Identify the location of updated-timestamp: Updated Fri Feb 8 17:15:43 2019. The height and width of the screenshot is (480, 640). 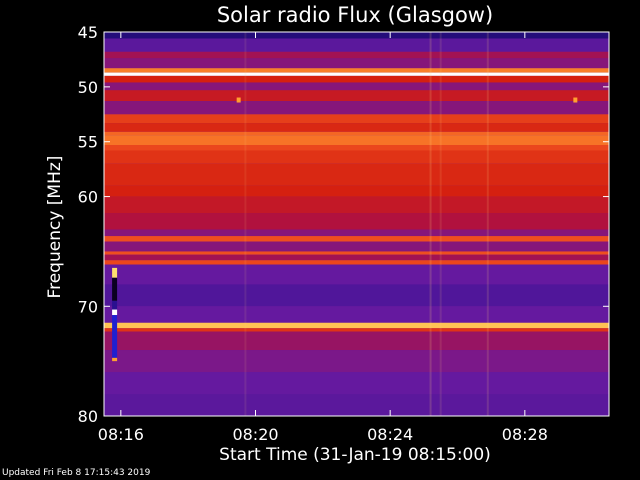
(76, 473).